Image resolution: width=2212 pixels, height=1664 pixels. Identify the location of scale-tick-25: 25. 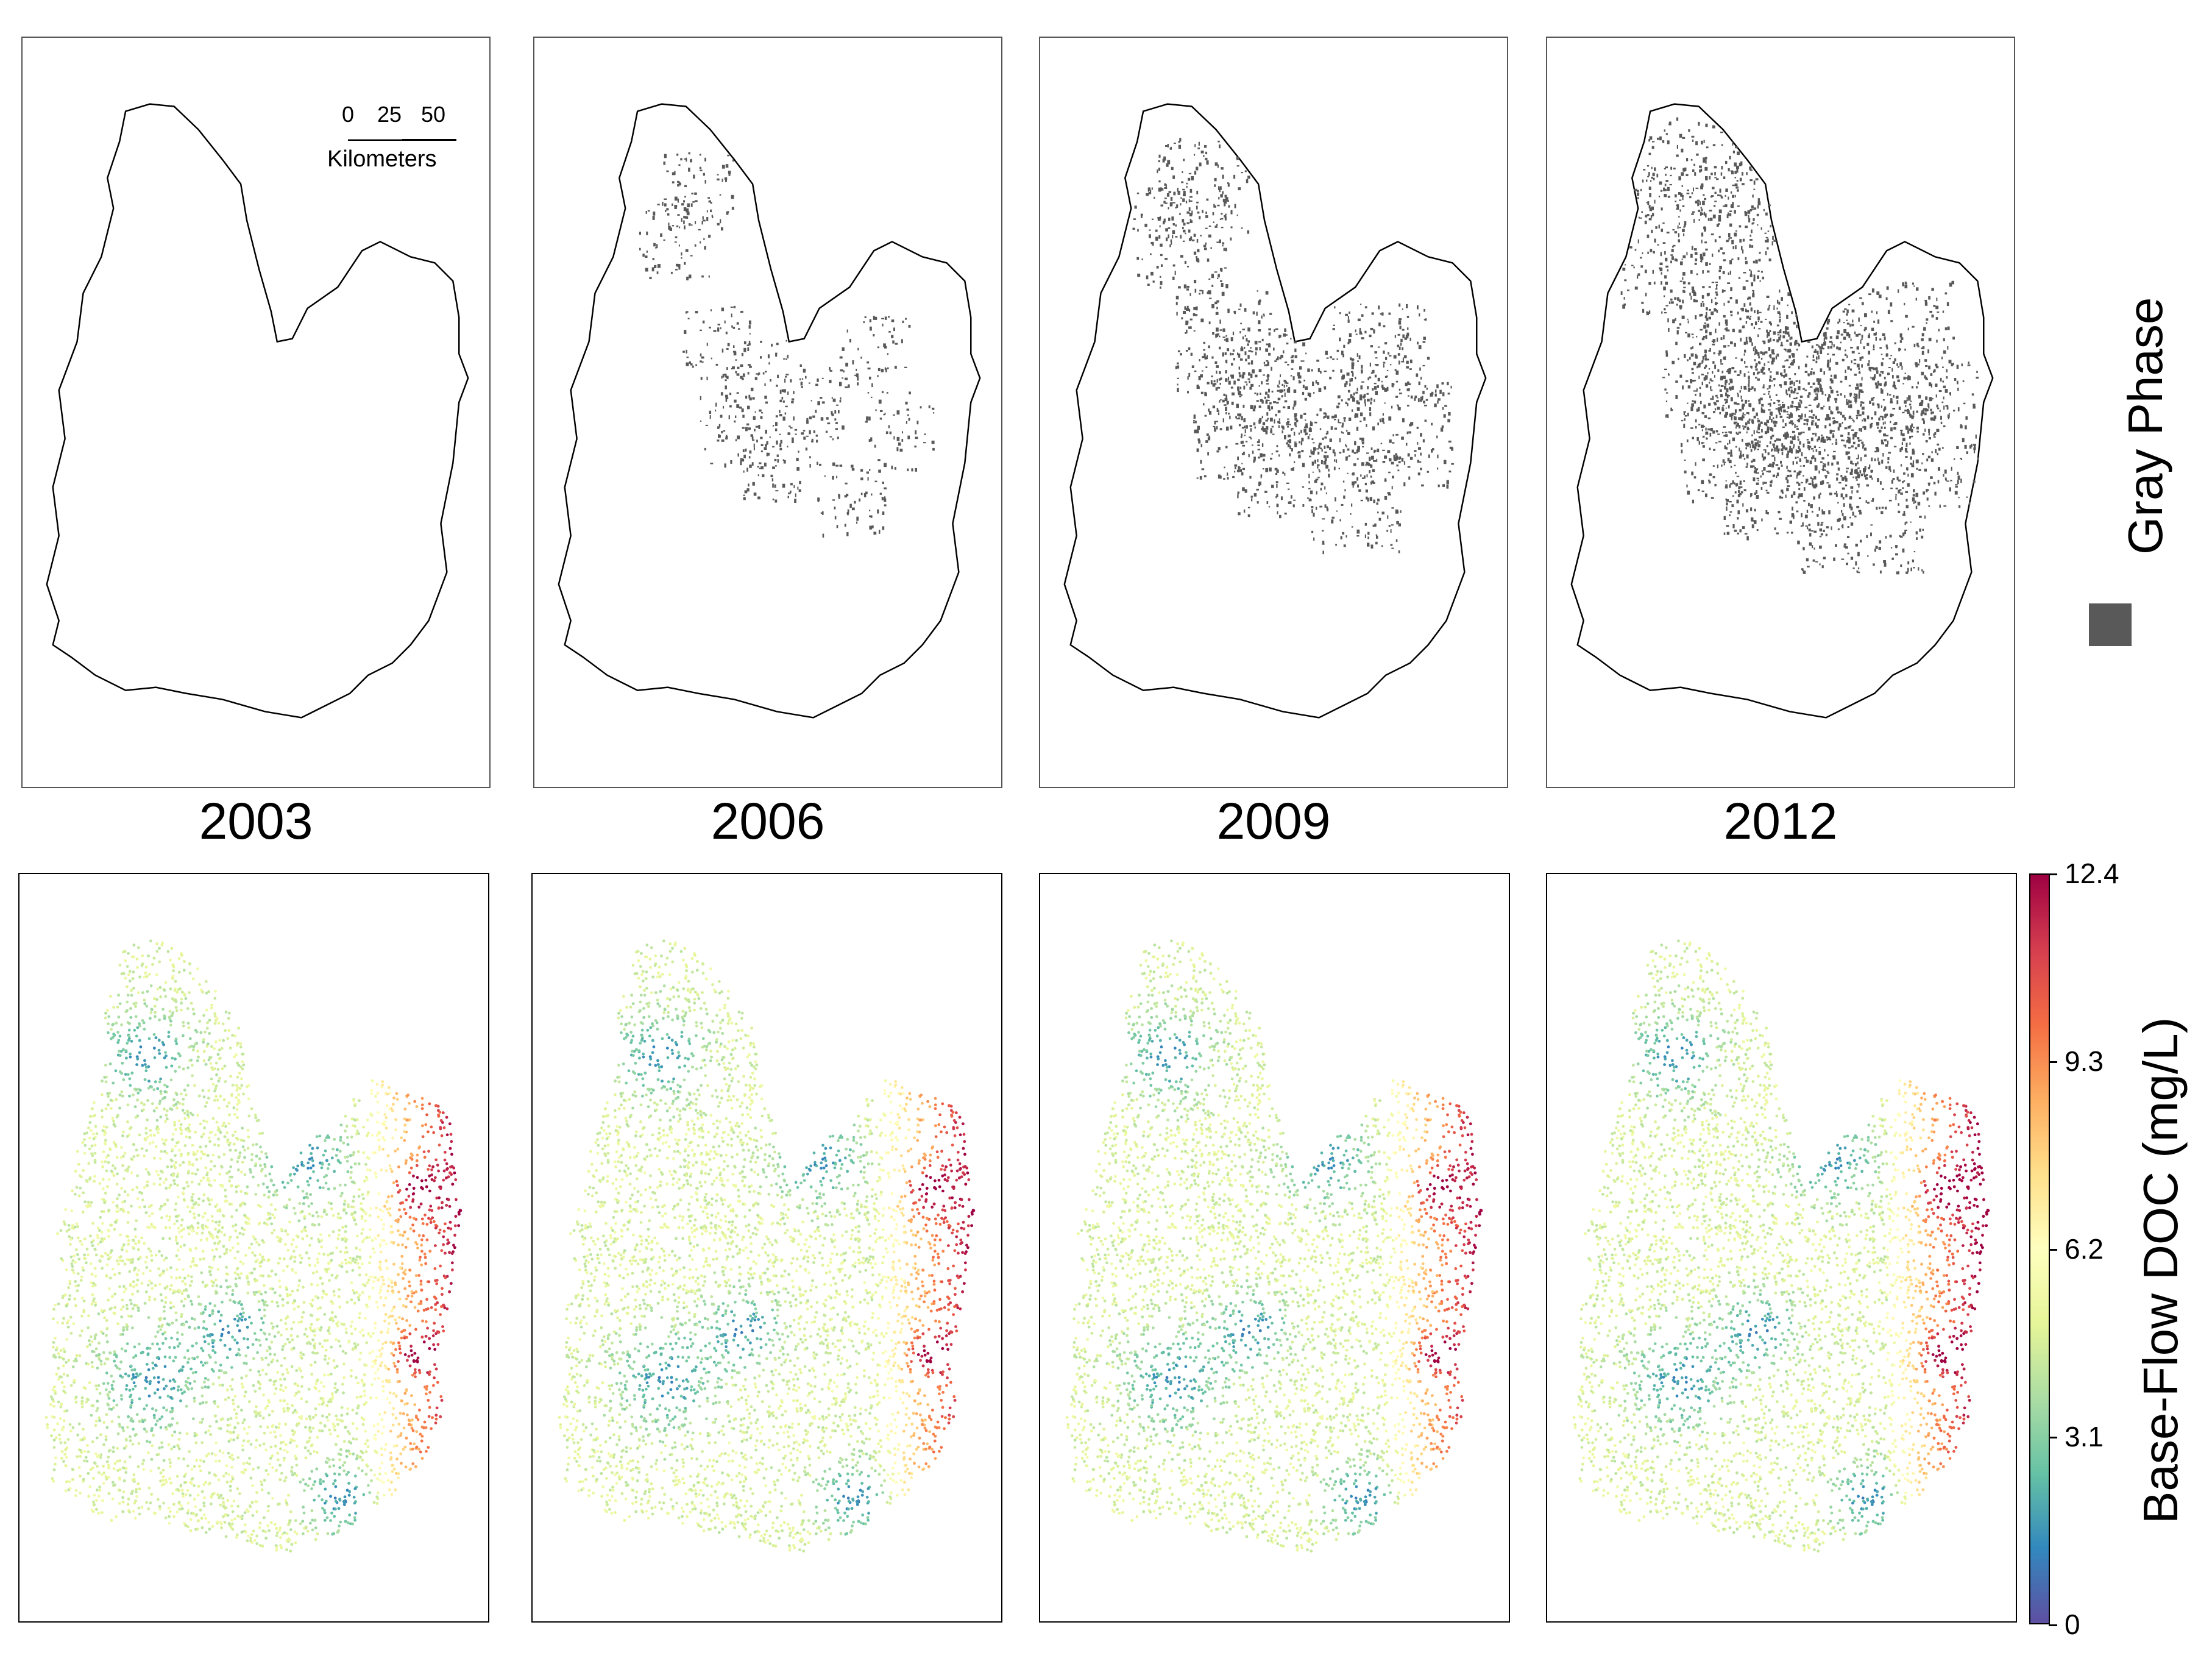
(389, 115).